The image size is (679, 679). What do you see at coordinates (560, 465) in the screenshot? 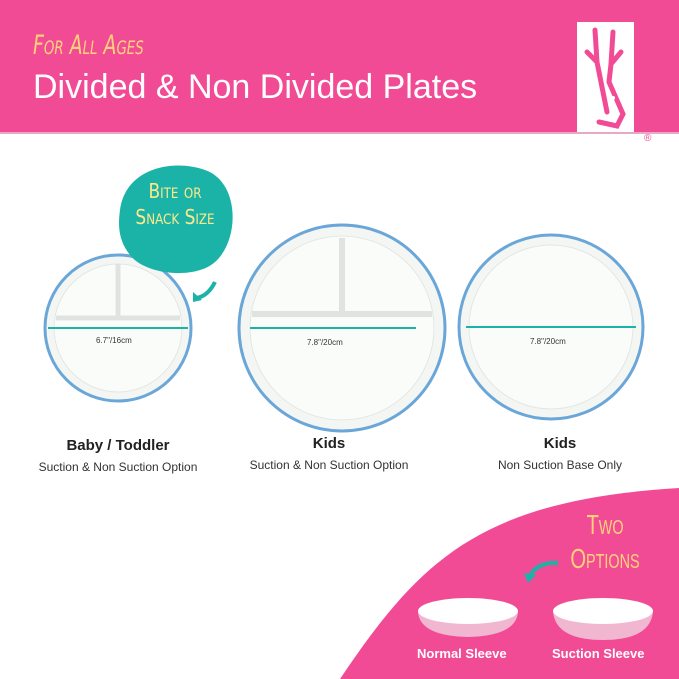
I see `plate-subtitle: Non Suction Base Only` at bounding box center [560, 465].